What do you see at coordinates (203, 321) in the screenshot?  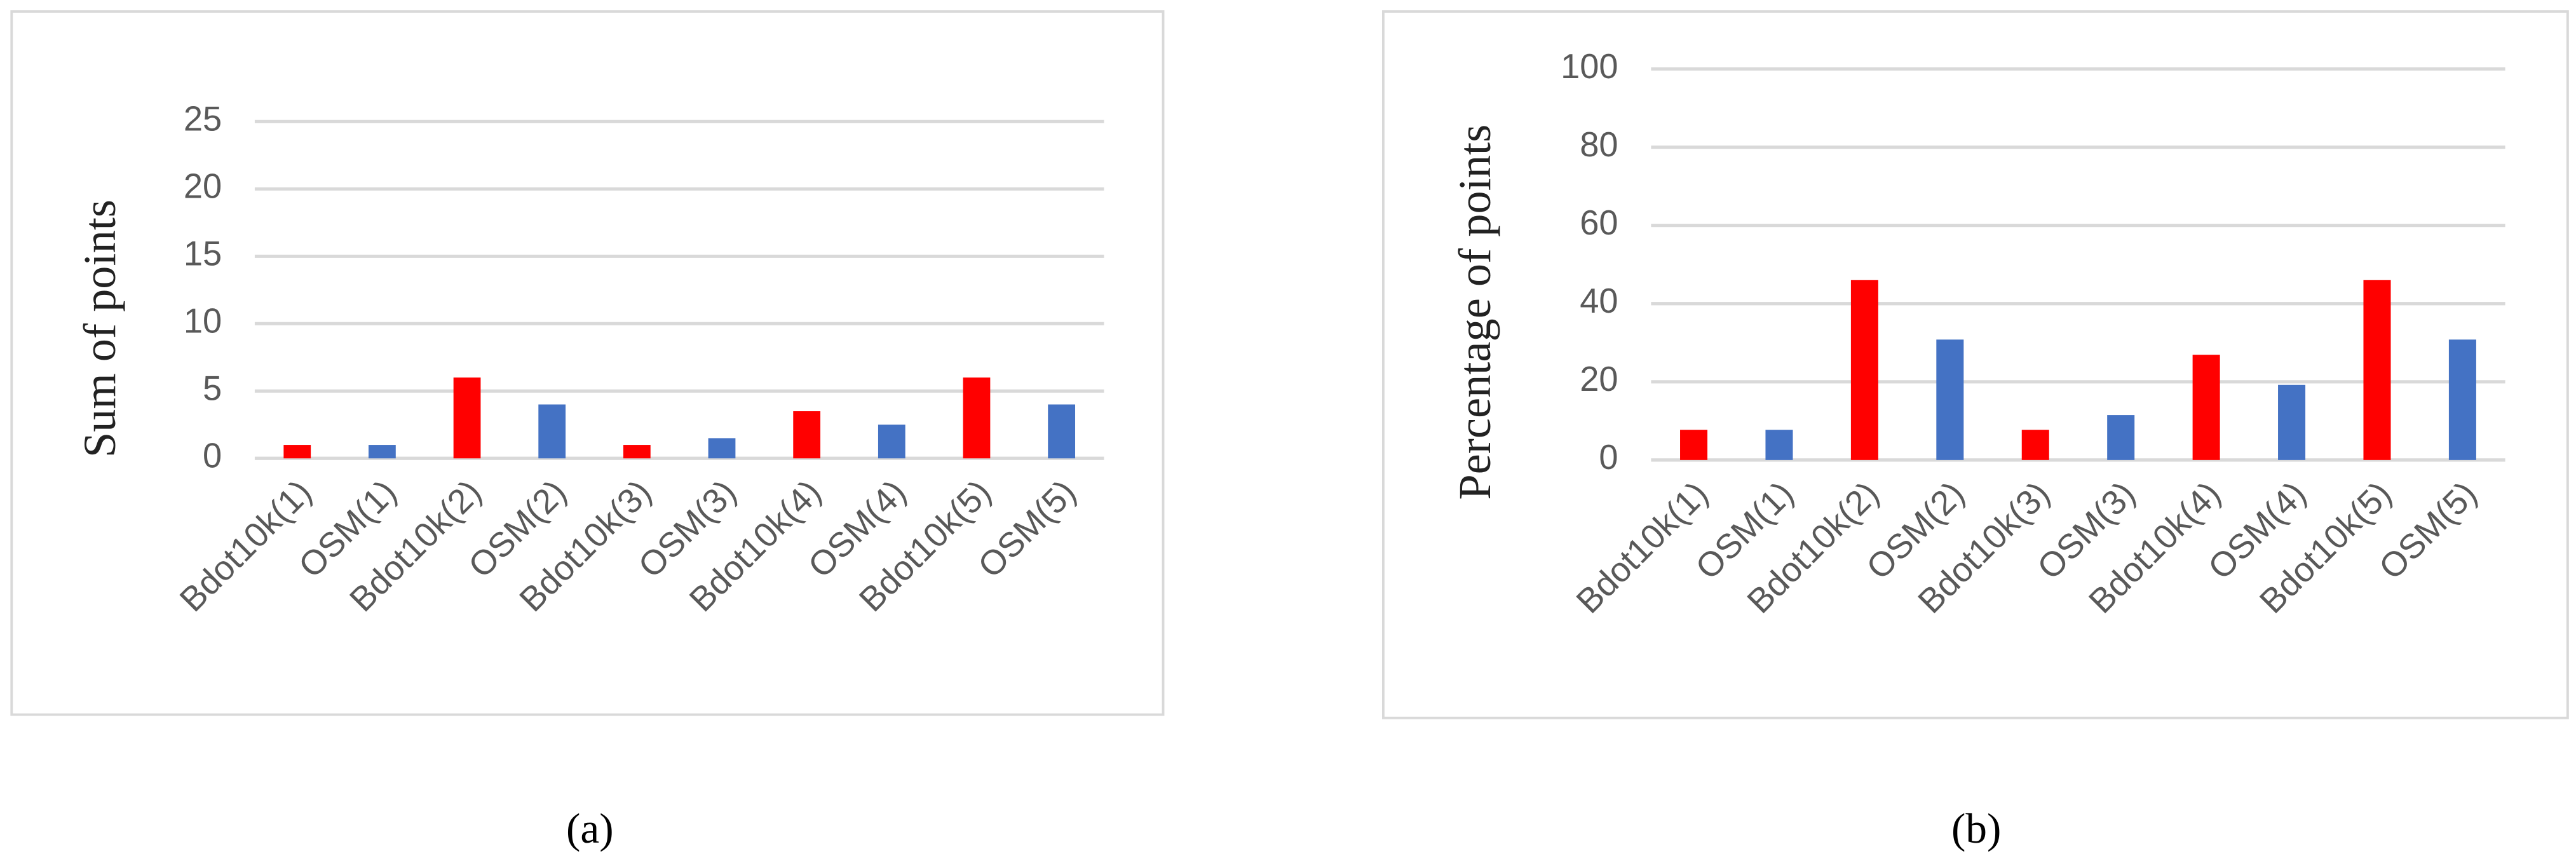 I see `y-tick-label: 10` at bounding box center [203, 321].